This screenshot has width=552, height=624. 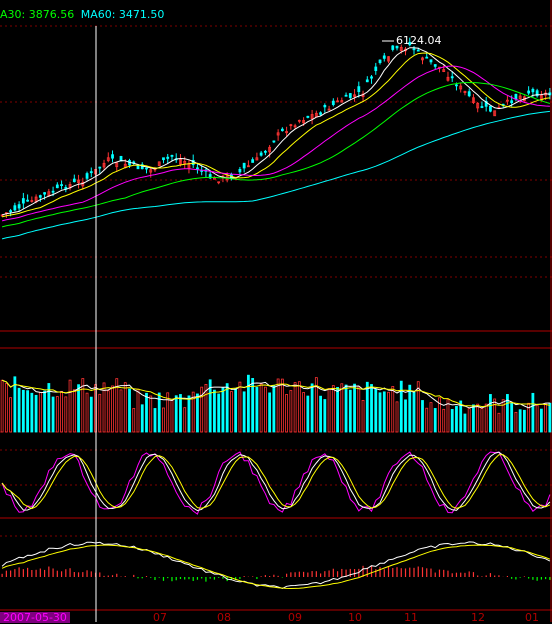 I want to click on x-axis-month-label: 01, so click(x=532, y=616).